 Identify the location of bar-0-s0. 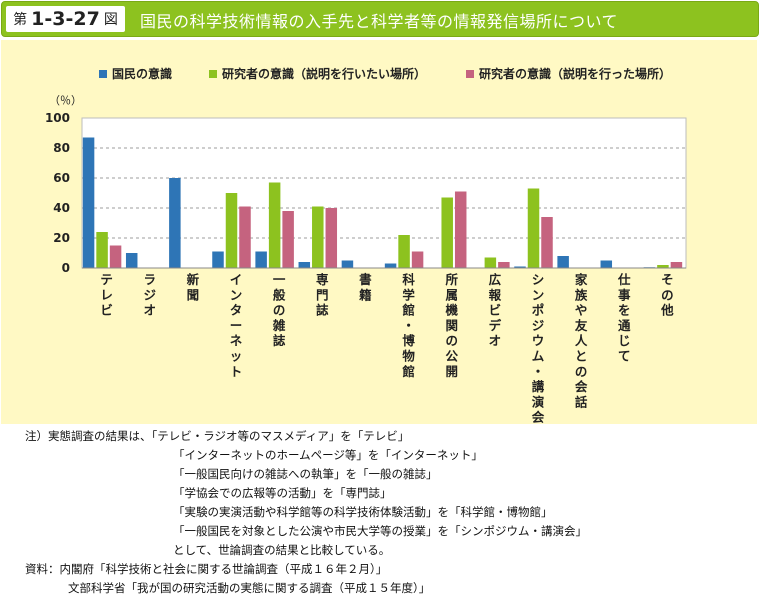
(88, 202).